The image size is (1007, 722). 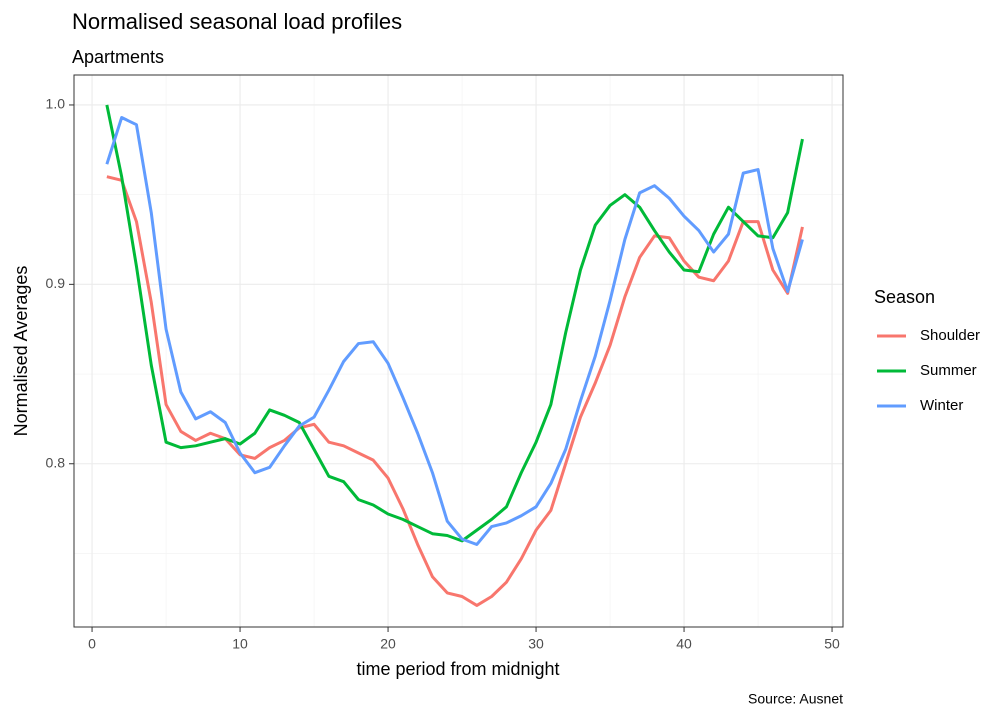 What do you see at coordinates (457, 669) in the screenshot?
I see `x-axis-label: time period from midnight` at bounding box center [457, 669].